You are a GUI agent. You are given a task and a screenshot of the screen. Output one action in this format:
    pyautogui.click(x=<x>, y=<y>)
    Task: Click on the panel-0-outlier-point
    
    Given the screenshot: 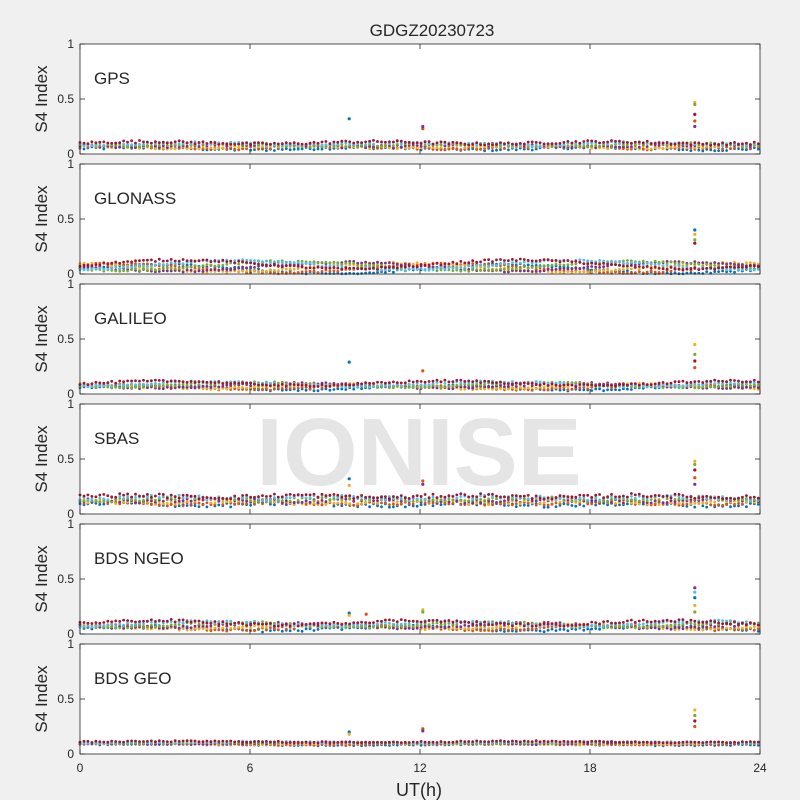 What is the action you would take?
    pyautogui.click(x=695, y=102)
    